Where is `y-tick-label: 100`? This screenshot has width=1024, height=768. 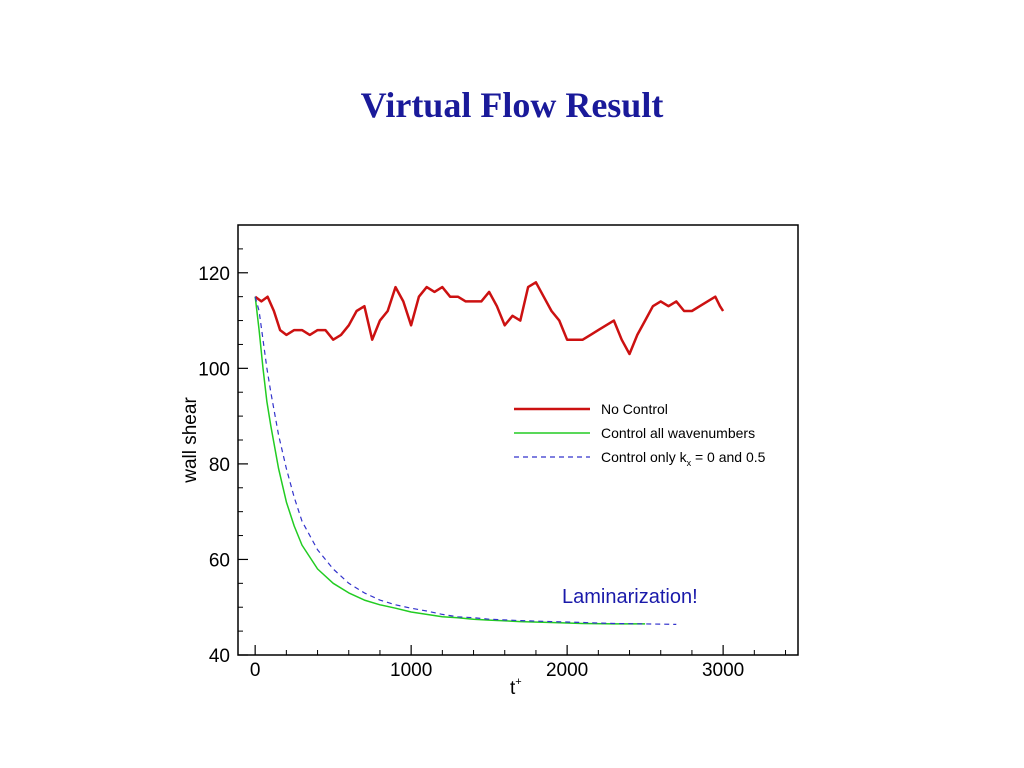
y-tick-label: 100 is located at coordinates (214, 369).